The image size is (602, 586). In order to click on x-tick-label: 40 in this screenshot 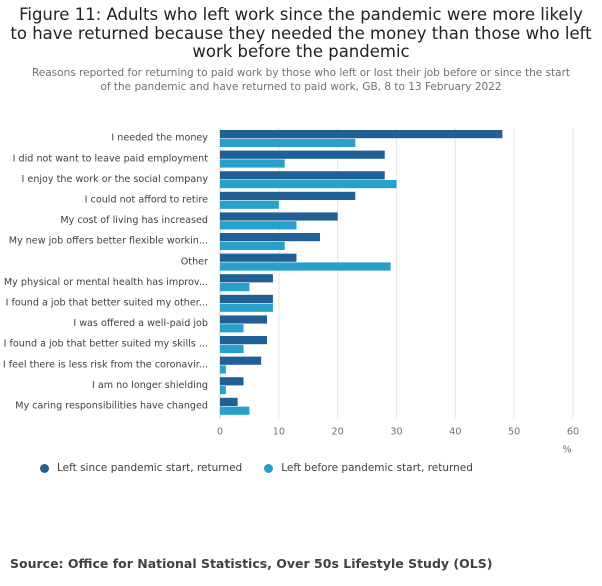, I will do `click(455, 431)`.